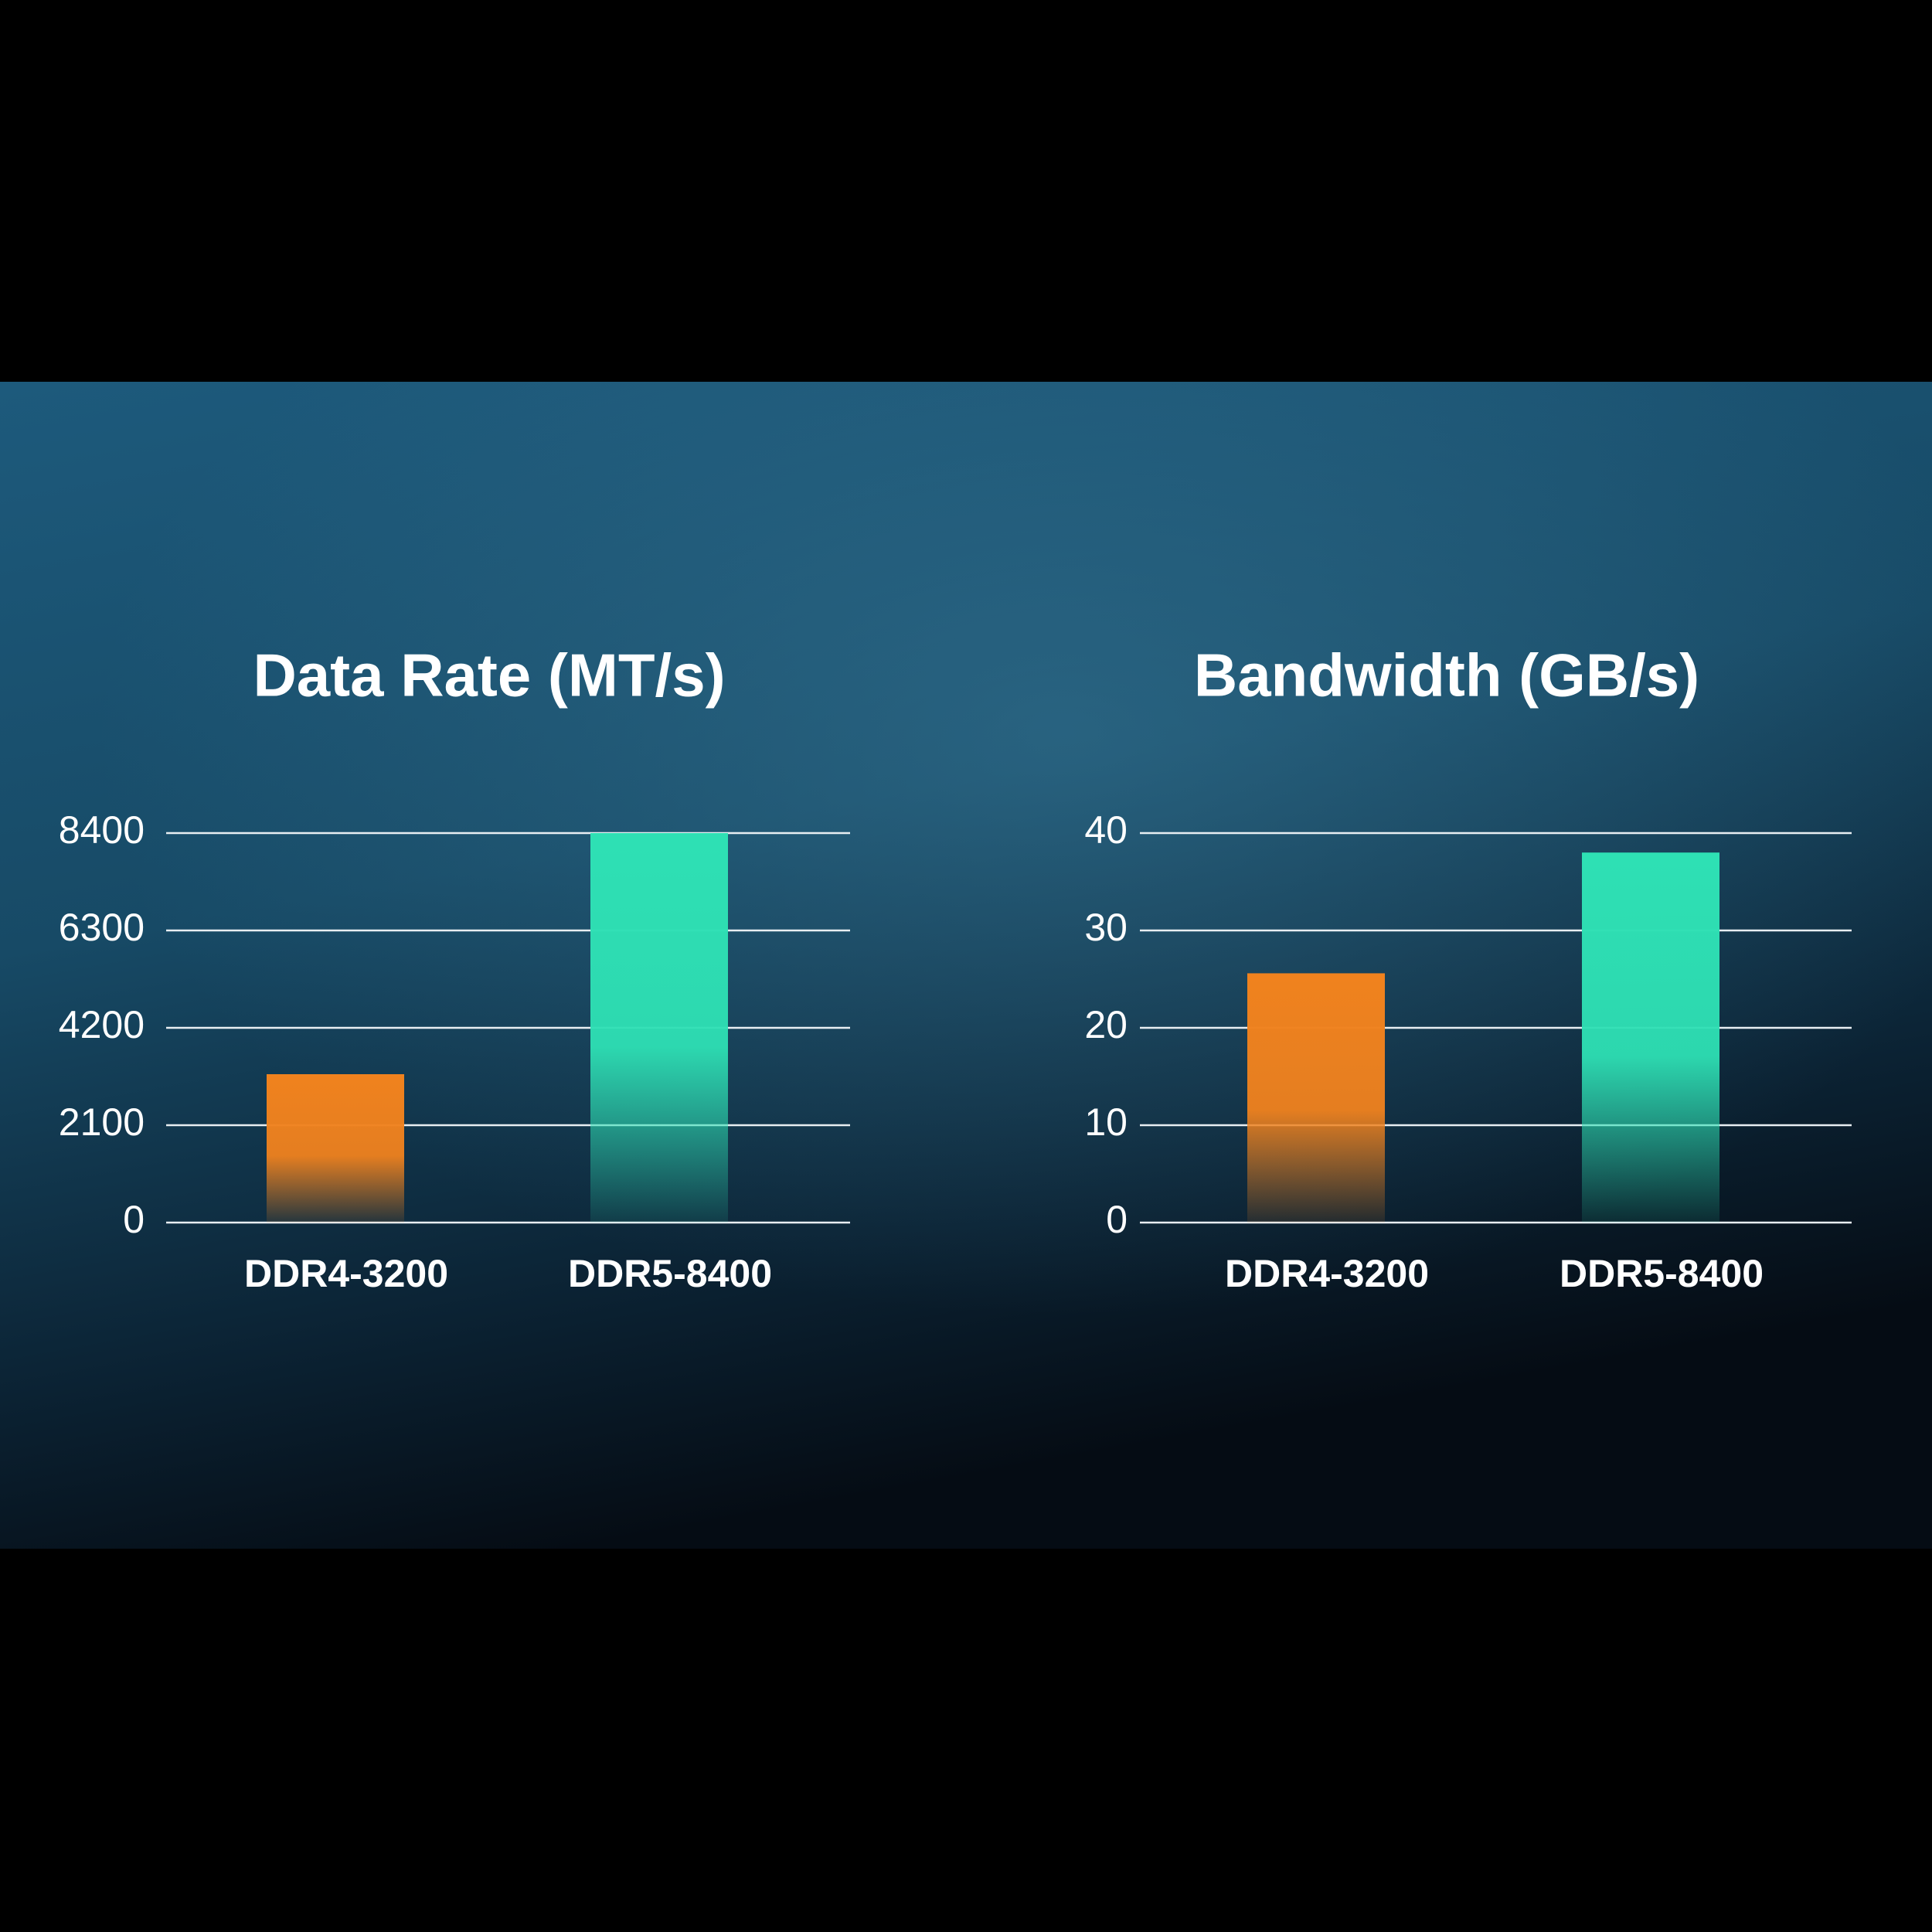 This screenshot has height=1932, width=1932. I want to click on y-tick-label: 4200, so click(102, 1024).